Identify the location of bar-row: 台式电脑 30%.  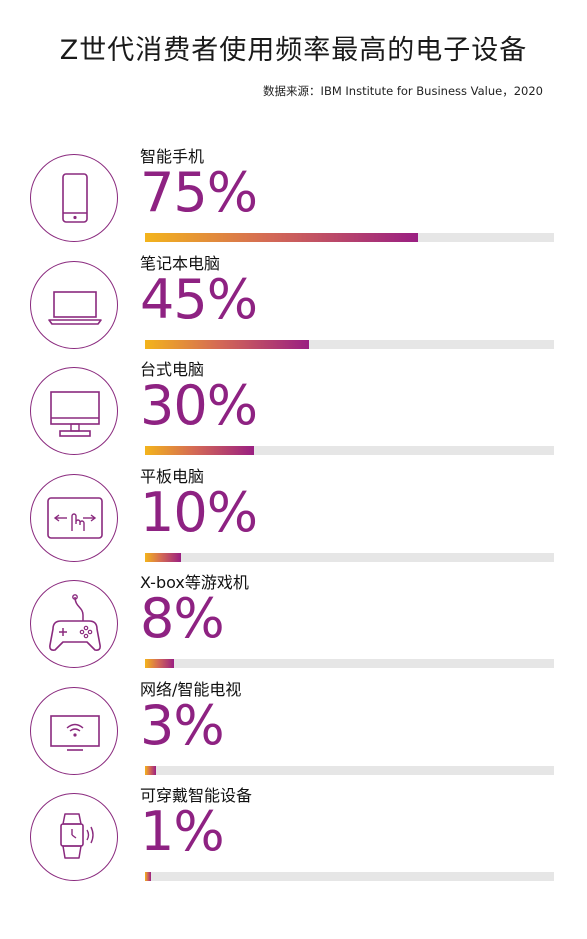
(293, 409).